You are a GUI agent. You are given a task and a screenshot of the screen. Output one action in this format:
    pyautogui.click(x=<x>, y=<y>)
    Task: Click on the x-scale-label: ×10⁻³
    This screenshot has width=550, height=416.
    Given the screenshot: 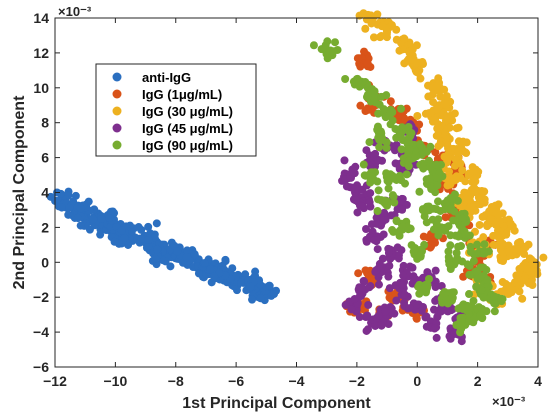 What is the action you would take?
    pyautogui.click(x=509, y=401)
    